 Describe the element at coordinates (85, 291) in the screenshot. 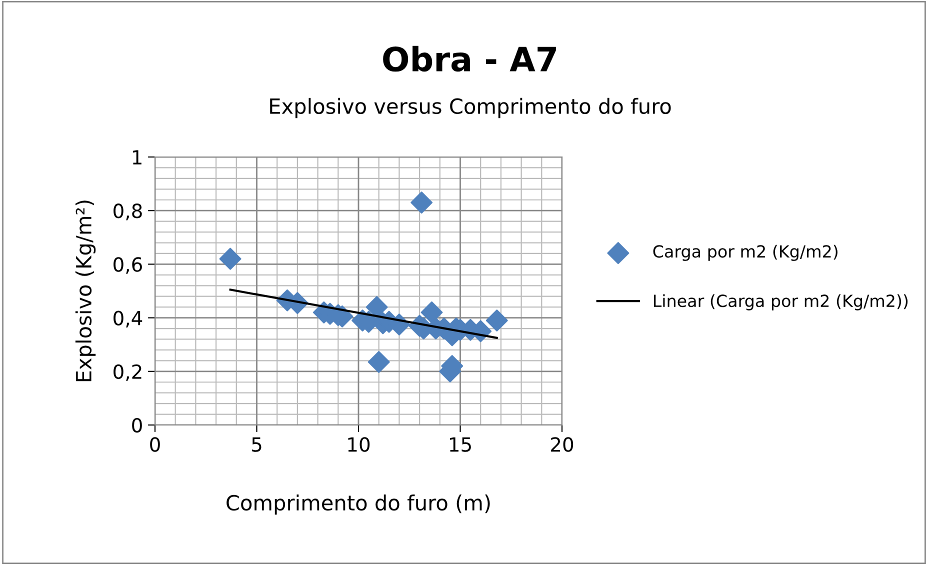

I see `y-axis-title: Explosivo (Kg/m²)` at that location.